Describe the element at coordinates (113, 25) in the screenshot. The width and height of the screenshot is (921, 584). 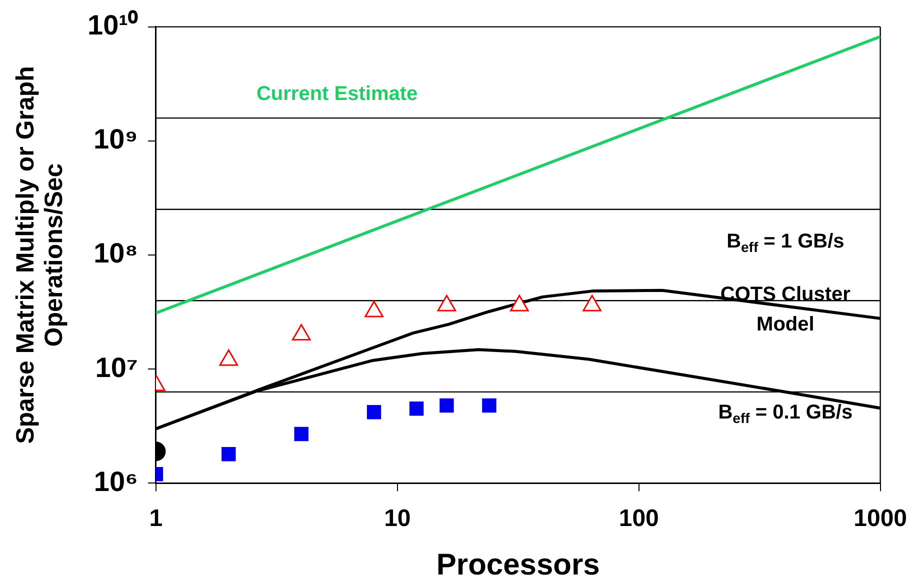
I see `y-tick-label: 10¹⁰` at that location.